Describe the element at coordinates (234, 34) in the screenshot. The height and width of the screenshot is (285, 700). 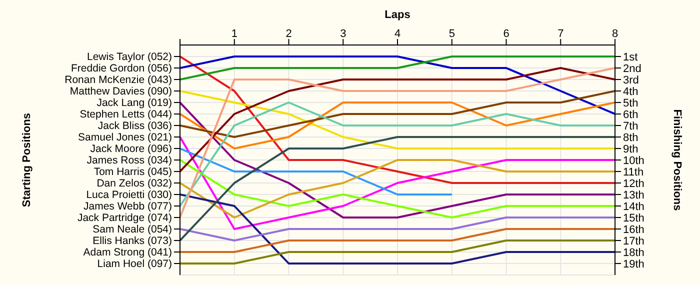
I see `x-tick-label: 1` at that location.